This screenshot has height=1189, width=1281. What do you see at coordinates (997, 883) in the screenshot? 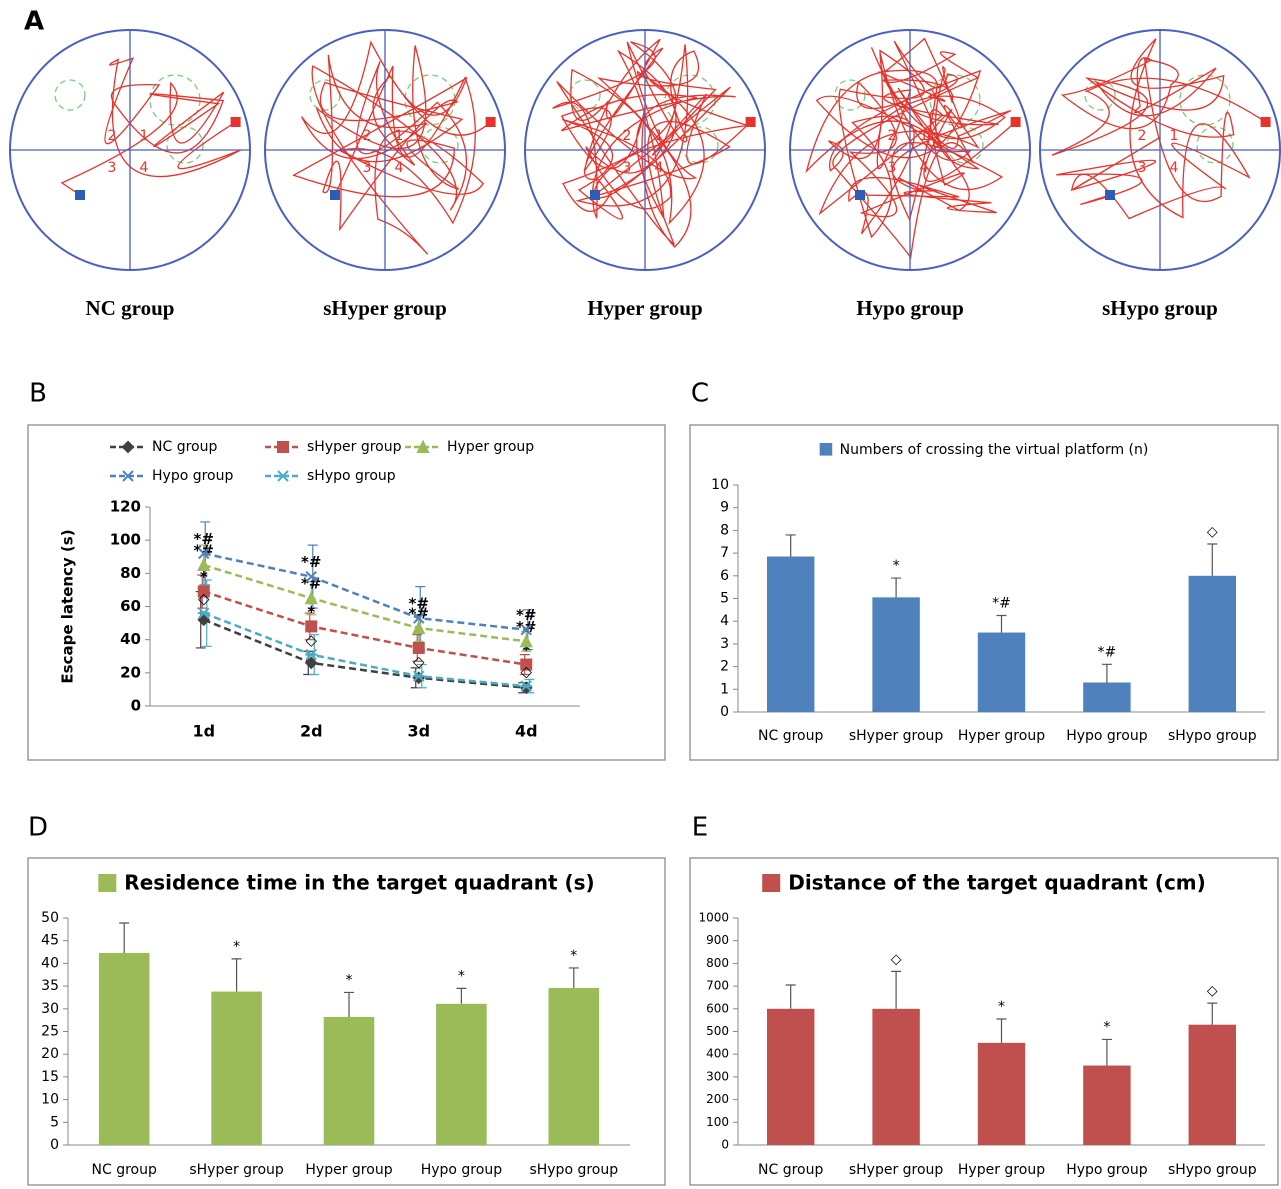
I see `legend-label: Distance of the target quadrant (cm)` at bounding box center [997, 883].